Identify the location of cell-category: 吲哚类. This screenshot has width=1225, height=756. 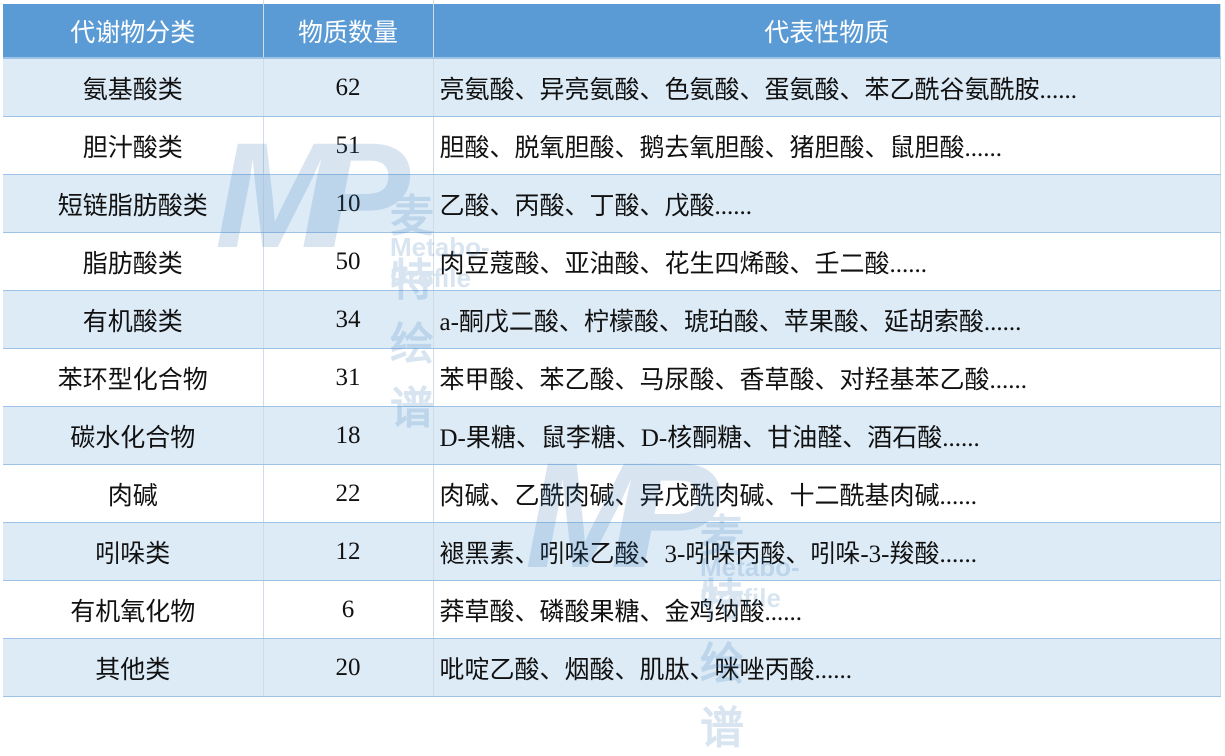
(133, 551).